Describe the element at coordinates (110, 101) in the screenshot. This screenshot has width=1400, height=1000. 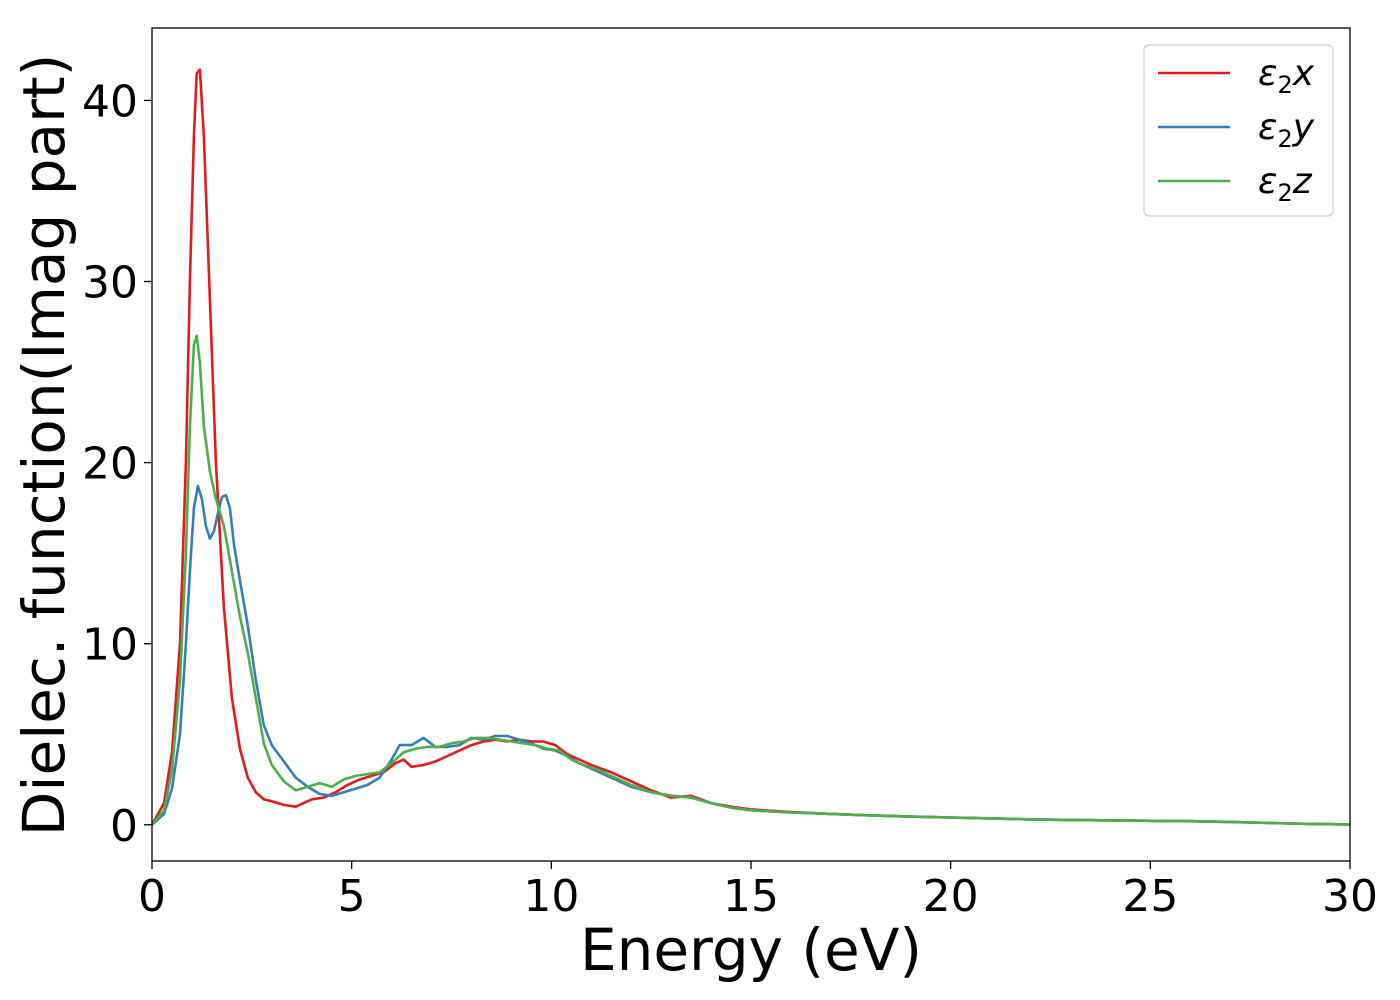
I see `y-tick-label: 40` at that location.